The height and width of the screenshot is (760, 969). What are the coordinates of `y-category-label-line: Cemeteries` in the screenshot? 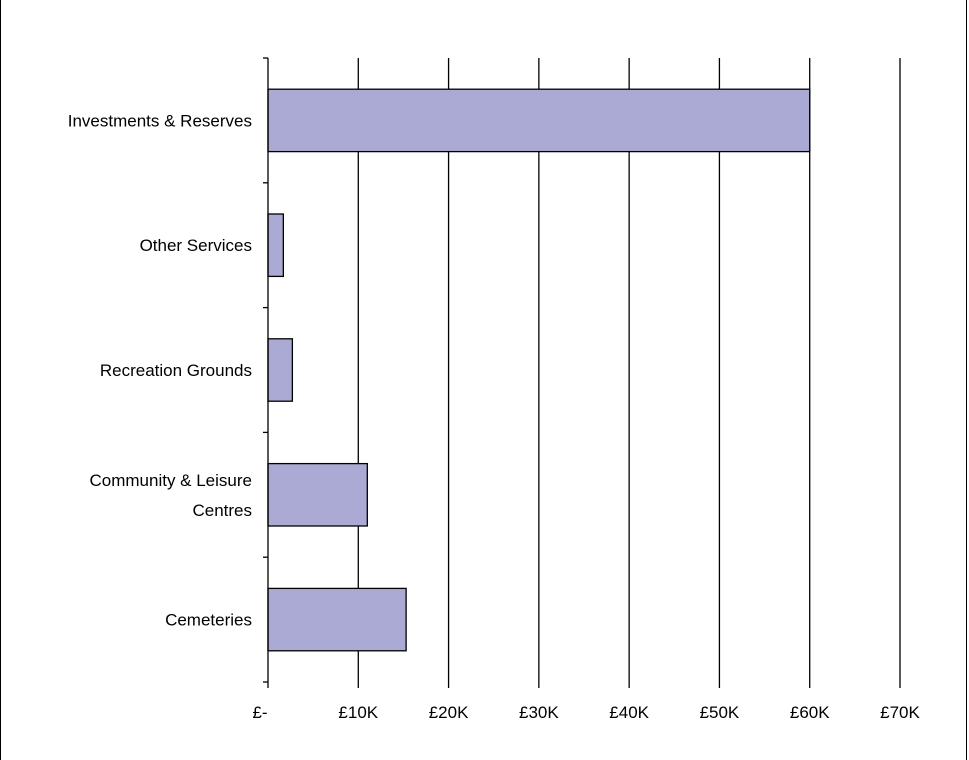 It's located at (208, 620).